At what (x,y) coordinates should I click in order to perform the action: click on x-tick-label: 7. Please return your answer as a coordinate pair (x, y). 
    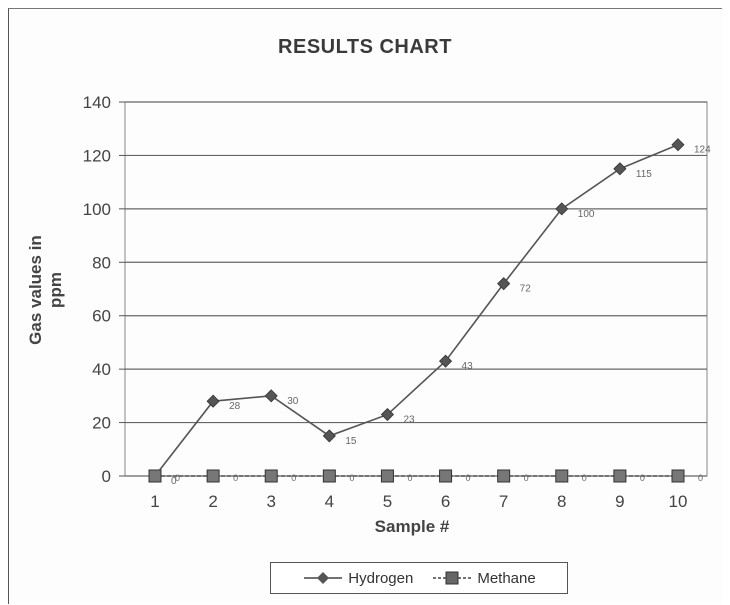
    Looking at the image, I should click on (503, 501).